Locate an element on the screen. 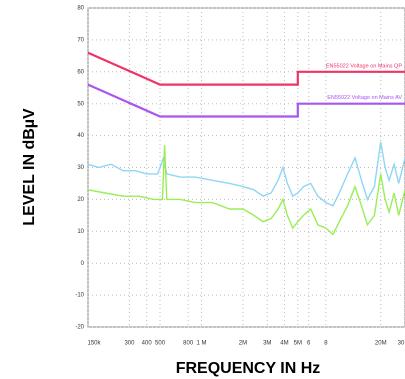 The height and width of the screenshot is (379, 405). x-tick-label: 5M is located at coordinates (298, 344).